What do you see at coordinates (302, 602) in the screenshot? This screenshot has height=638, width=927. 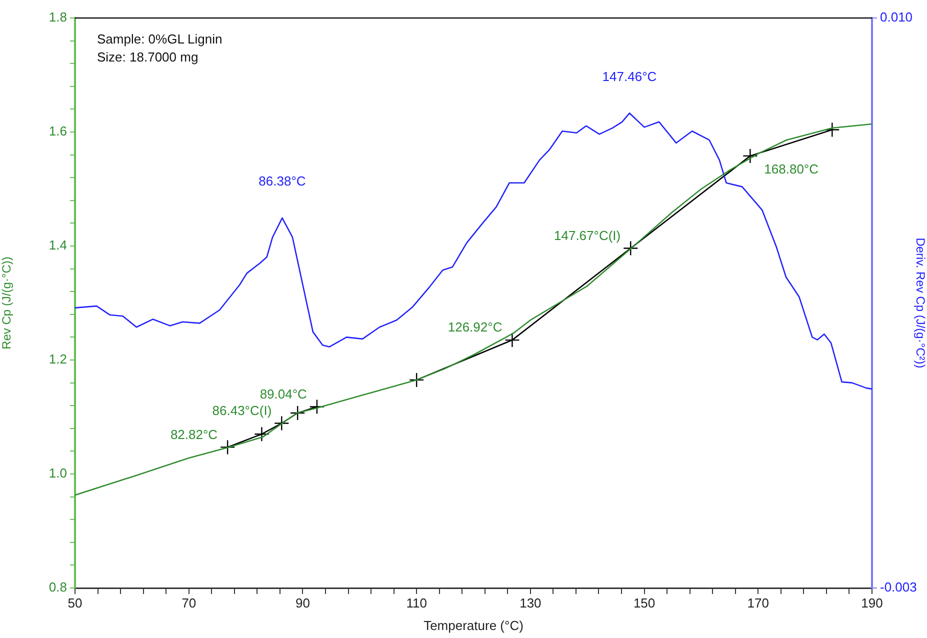 I see `x-tick-label: 90` at bounding box center [302, 602].